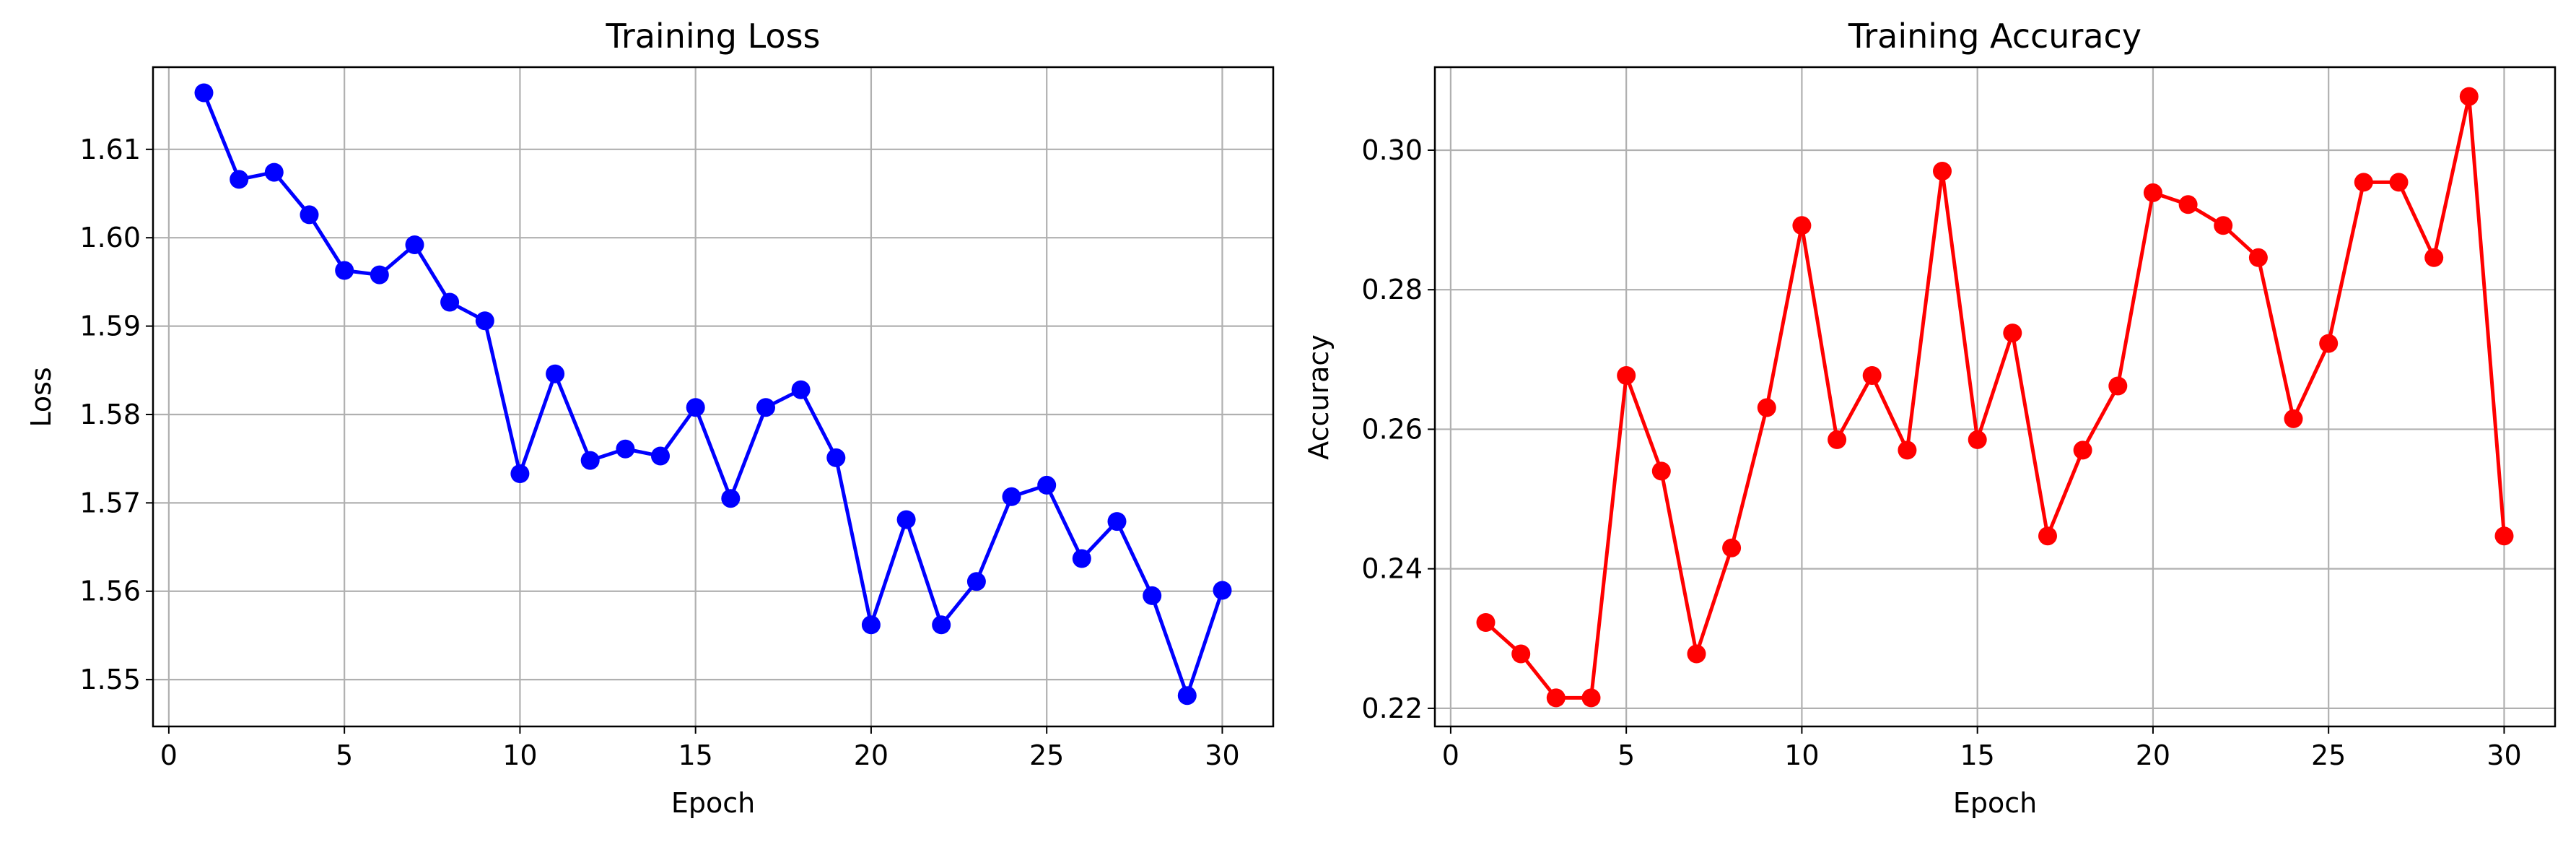  Describe the element at coordinates (110, 415) in the screenshot. I see `loss-y-tick-label: 1.58` at that location.